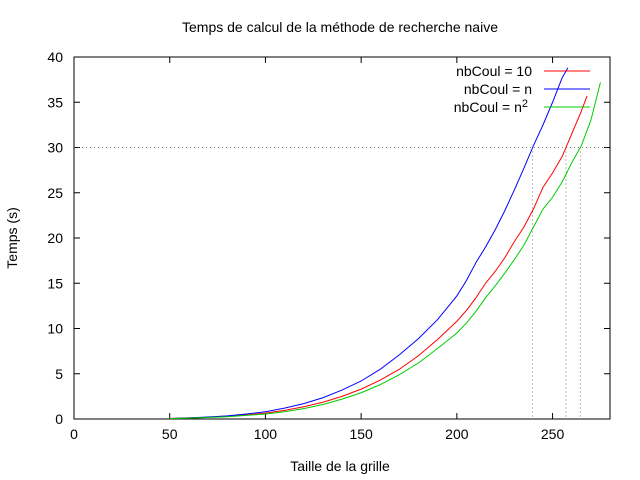 The height and width of the screenshot is (480, 640). I want to click on legend-label: nbCoul = n, so click(498, 89).